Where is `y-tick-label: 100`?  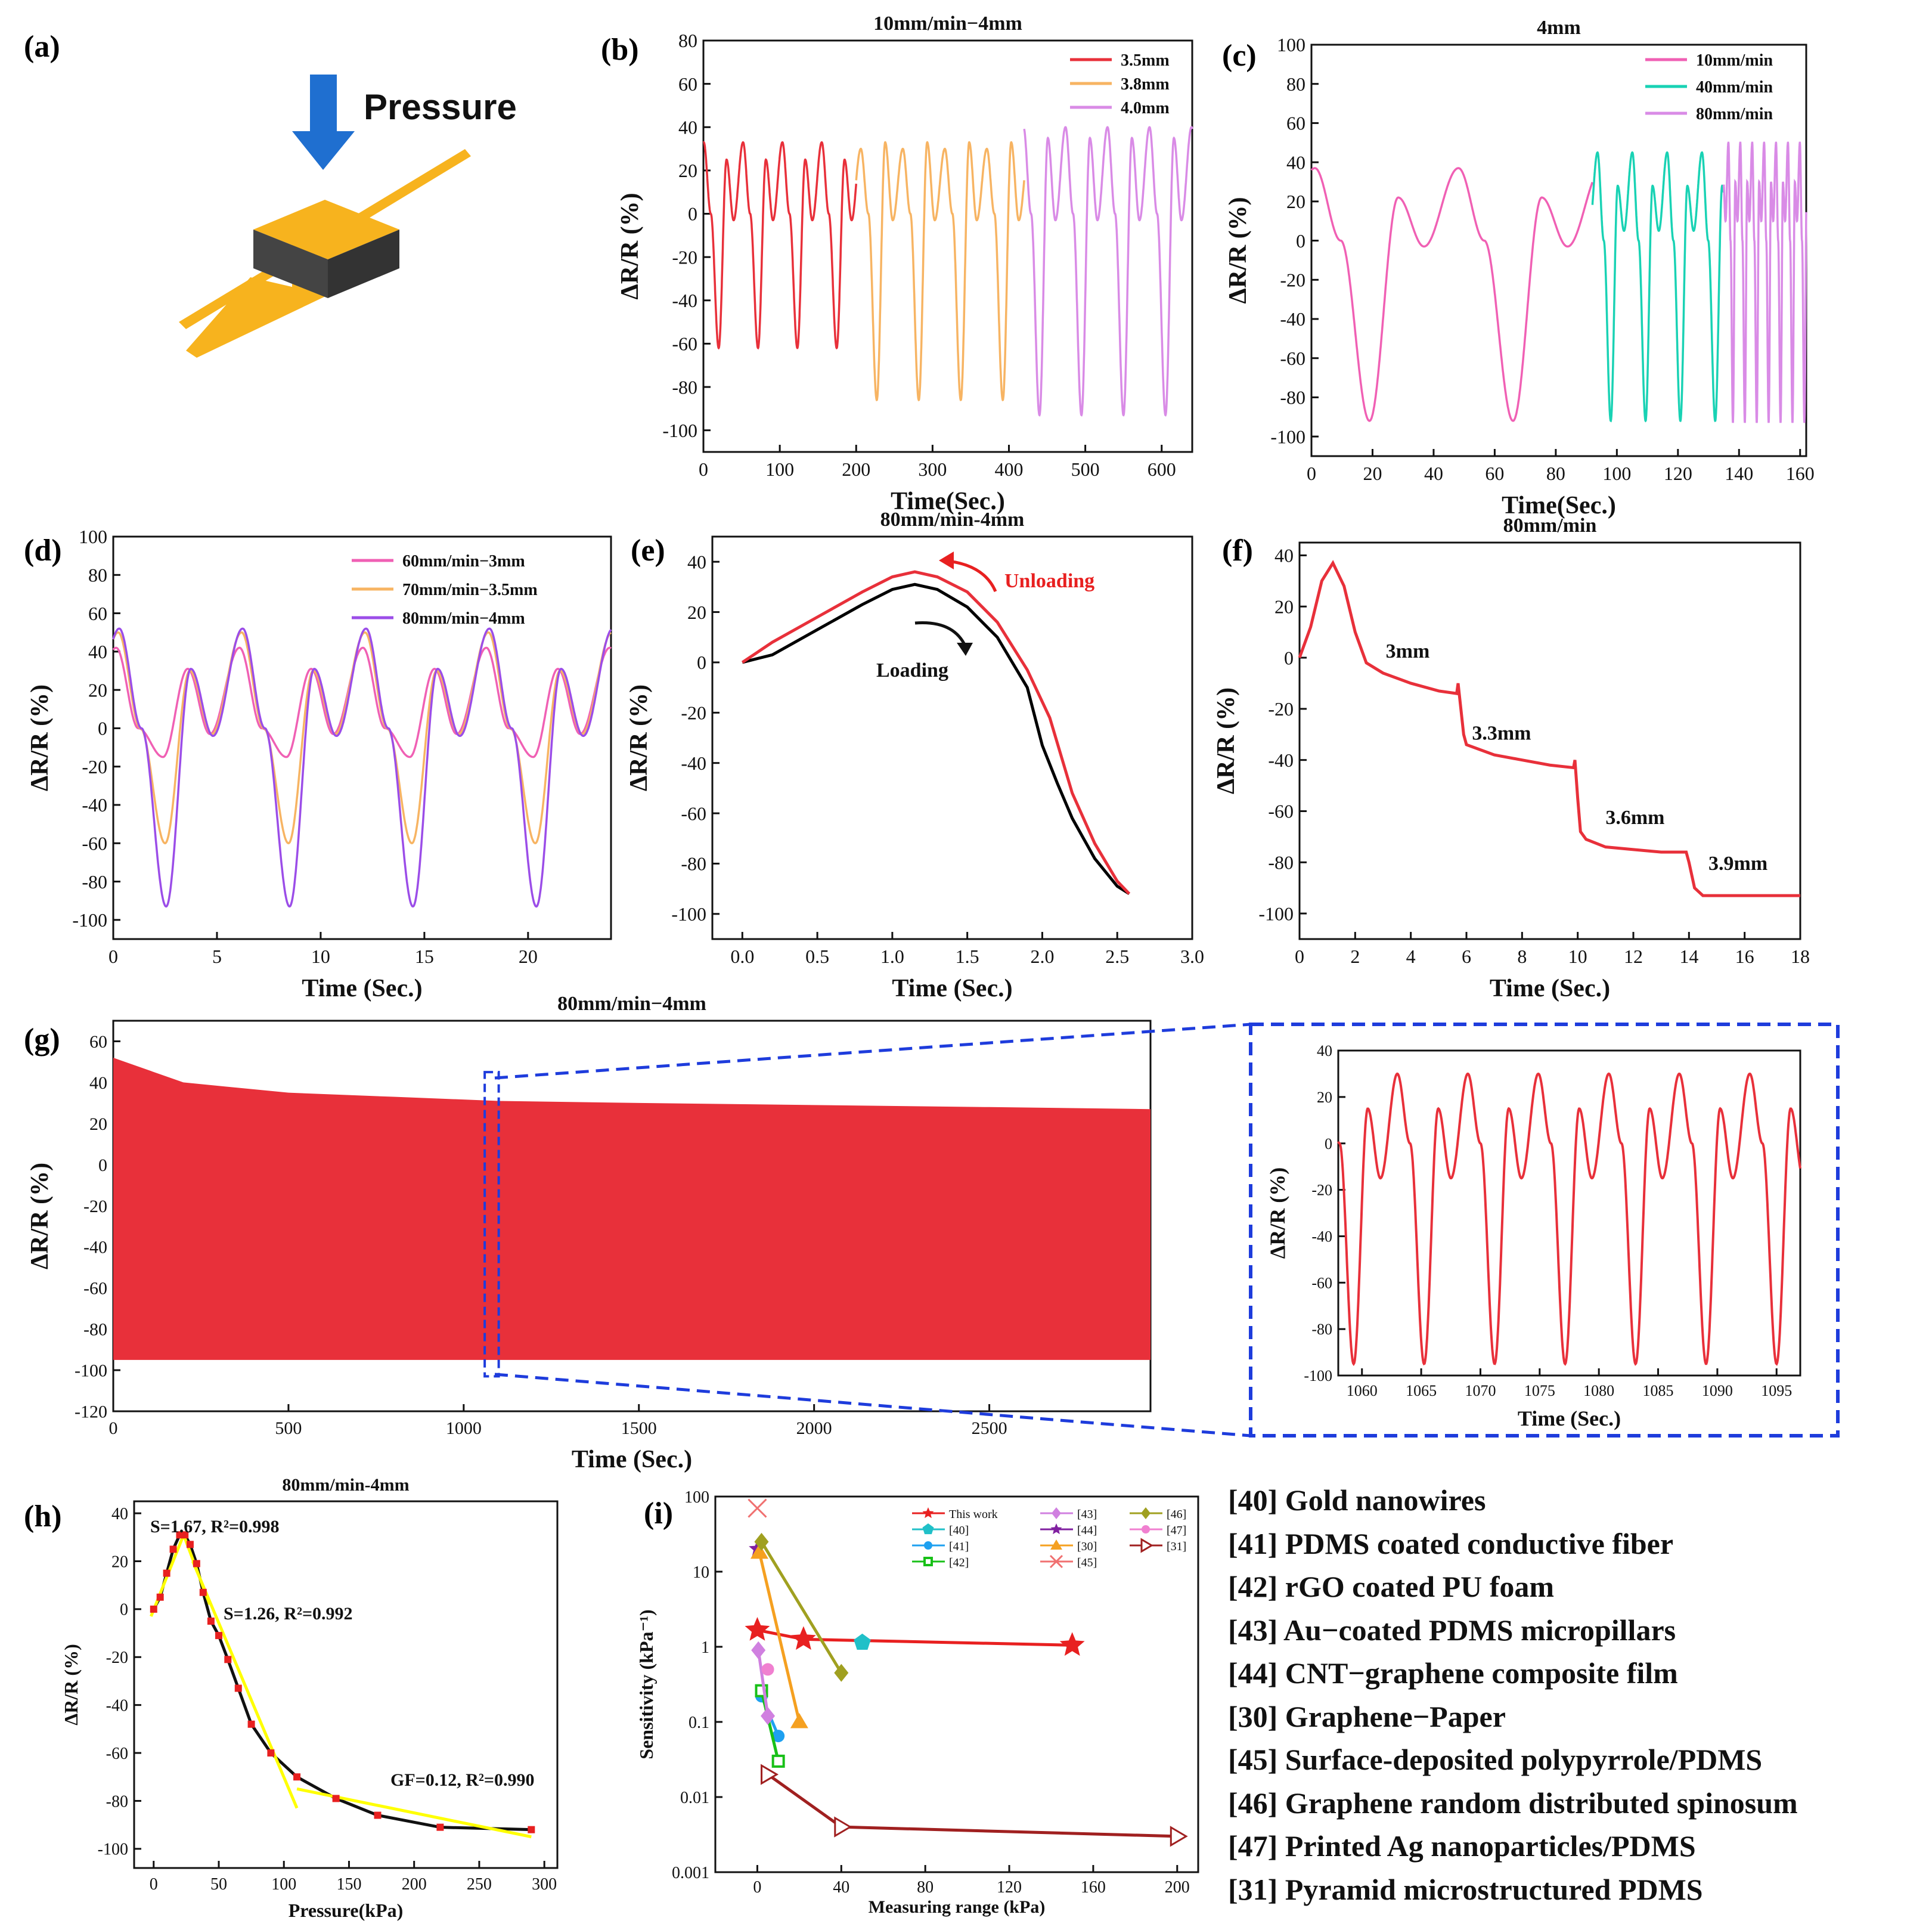
y-tick-label: 100 is located at coordinates (696, 1497).